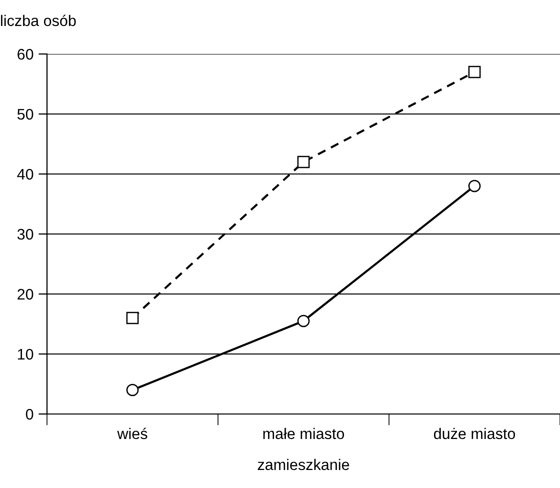  I want to click on x-axis-title: zamieszkanie, so click(304, 464).